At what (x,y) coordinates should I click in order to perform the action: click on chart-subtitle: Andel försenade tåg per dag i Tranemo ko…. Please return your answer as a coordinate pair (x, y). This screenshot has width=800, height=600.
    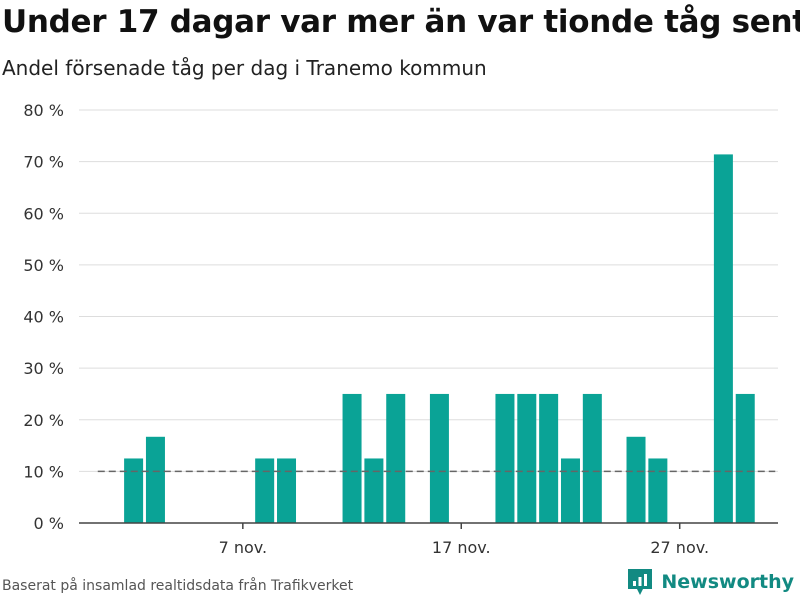
    Looking at the image, I should click on (244, 68).